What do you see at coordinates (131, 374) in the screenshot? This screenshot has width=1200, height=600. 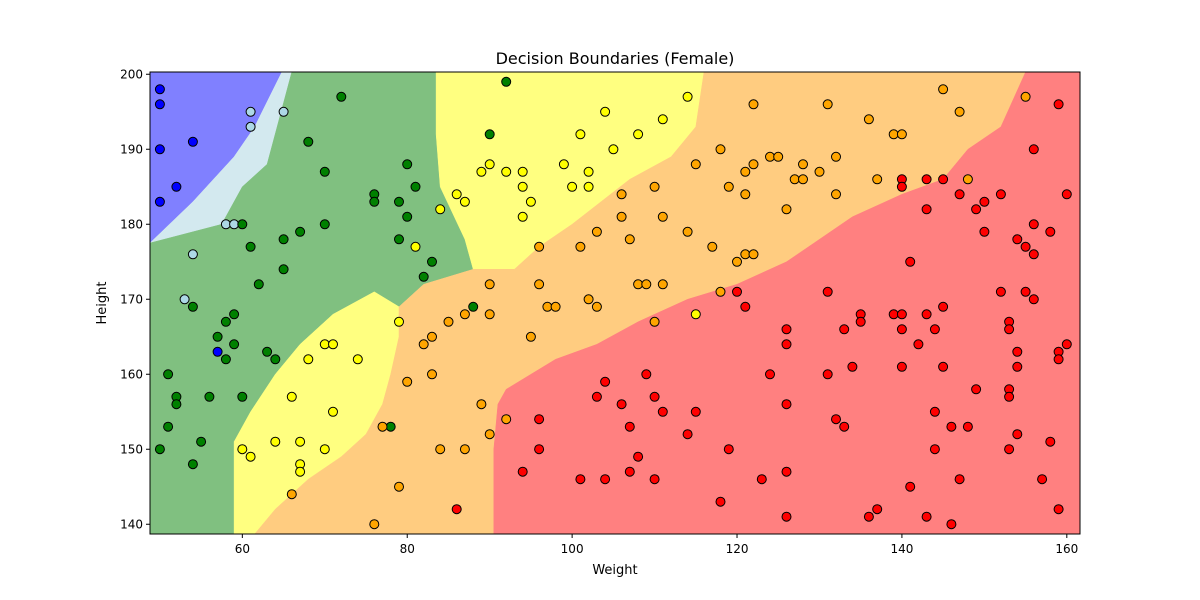 I see `y-tick-label: 160` at bounding box center [131, 374].